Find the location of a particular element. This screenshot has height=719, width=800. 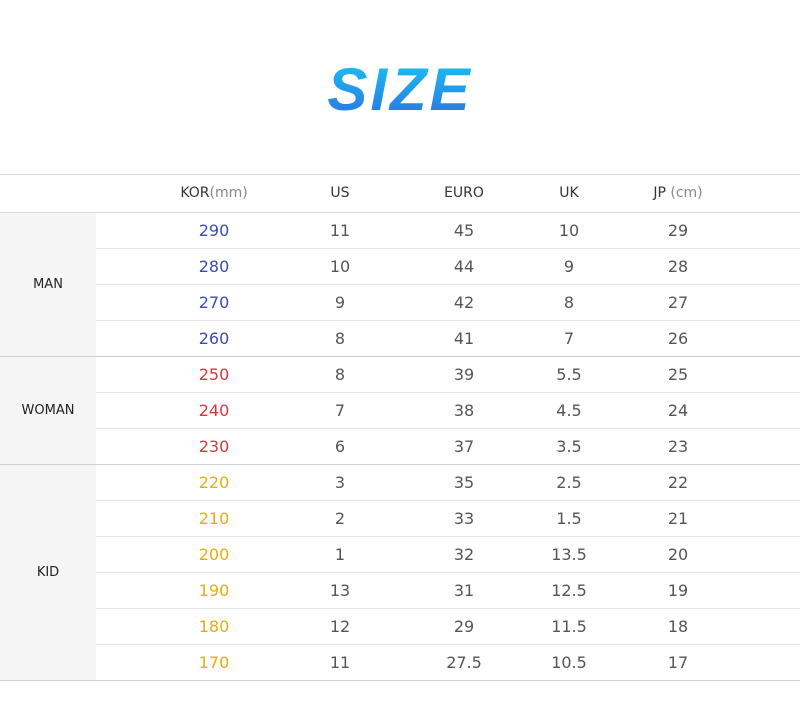

cell-jp: 19 is located at coordinates (678, 590).